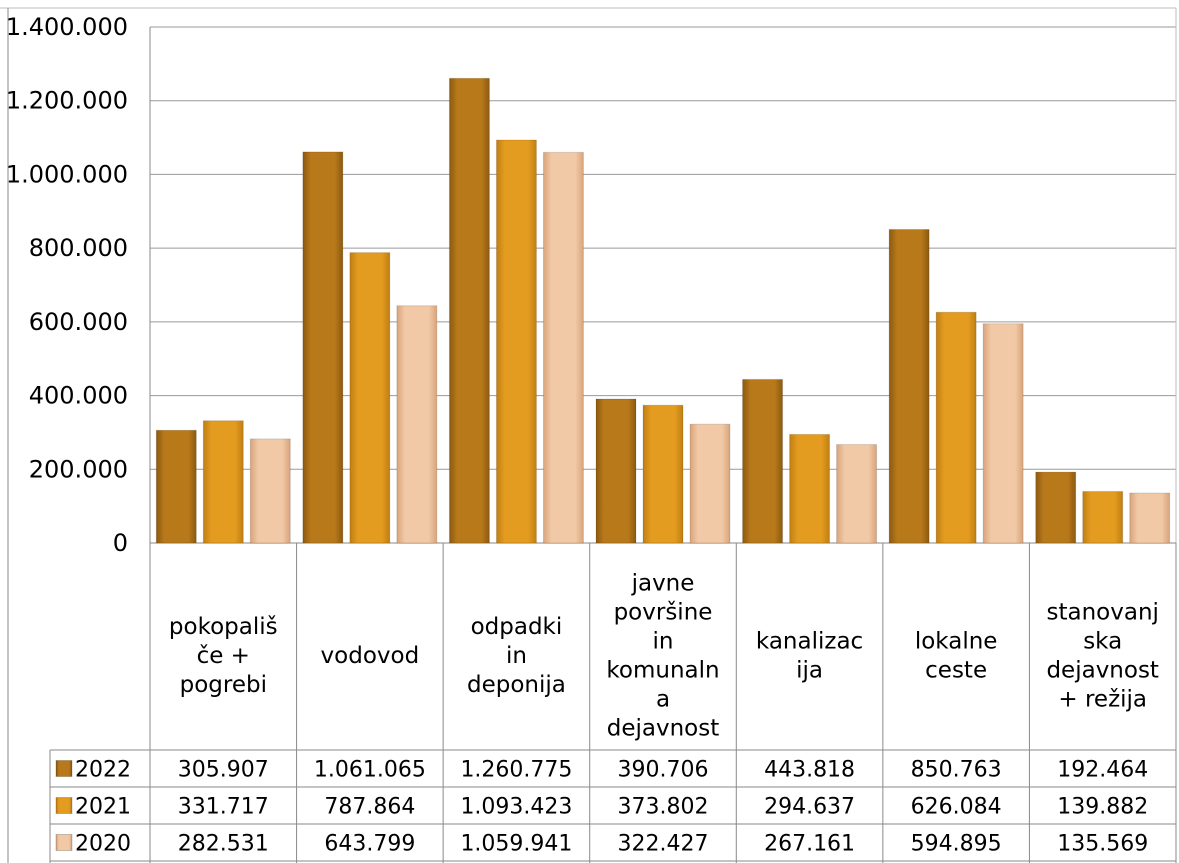  Describe the element at coordinates (956, 642) in the screenshot. I see `category-label-line: lokalne` at that location.